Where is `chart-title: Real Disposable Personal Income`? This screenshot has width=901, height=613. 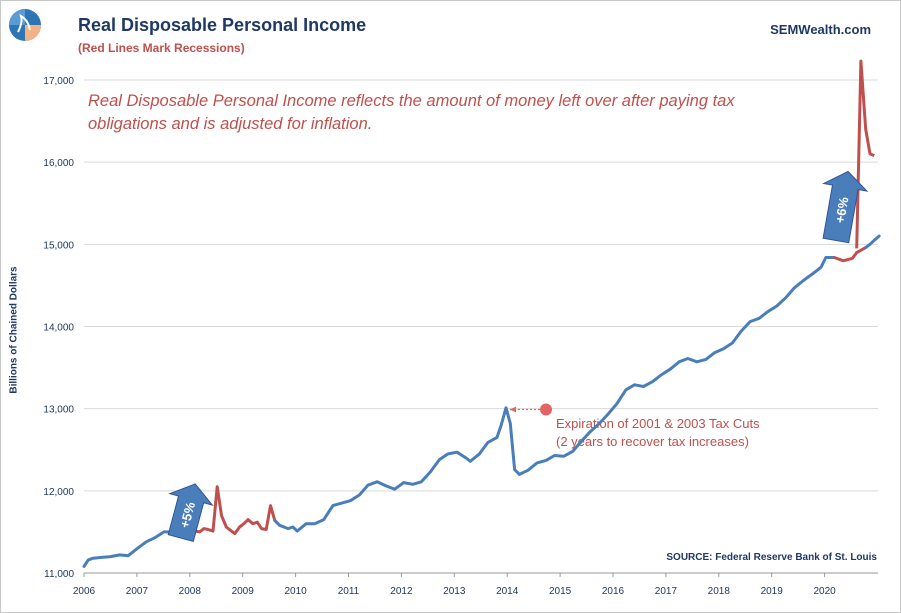
chart-title: Real Disposable Personal Income is located at coordinates (222, 25).